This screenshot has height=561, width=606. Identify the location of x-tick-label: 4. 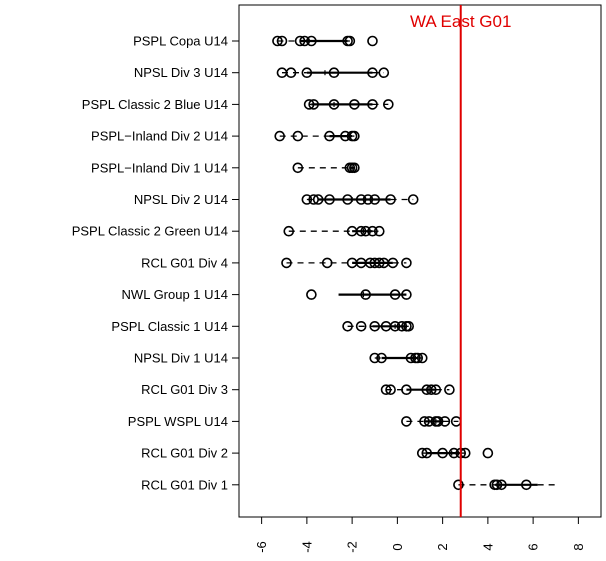
(487, 546).